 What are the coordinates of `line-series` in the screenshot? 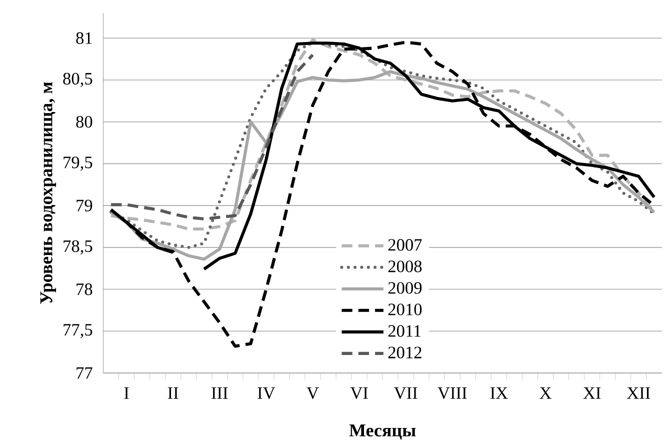 It's located at (211, 137).